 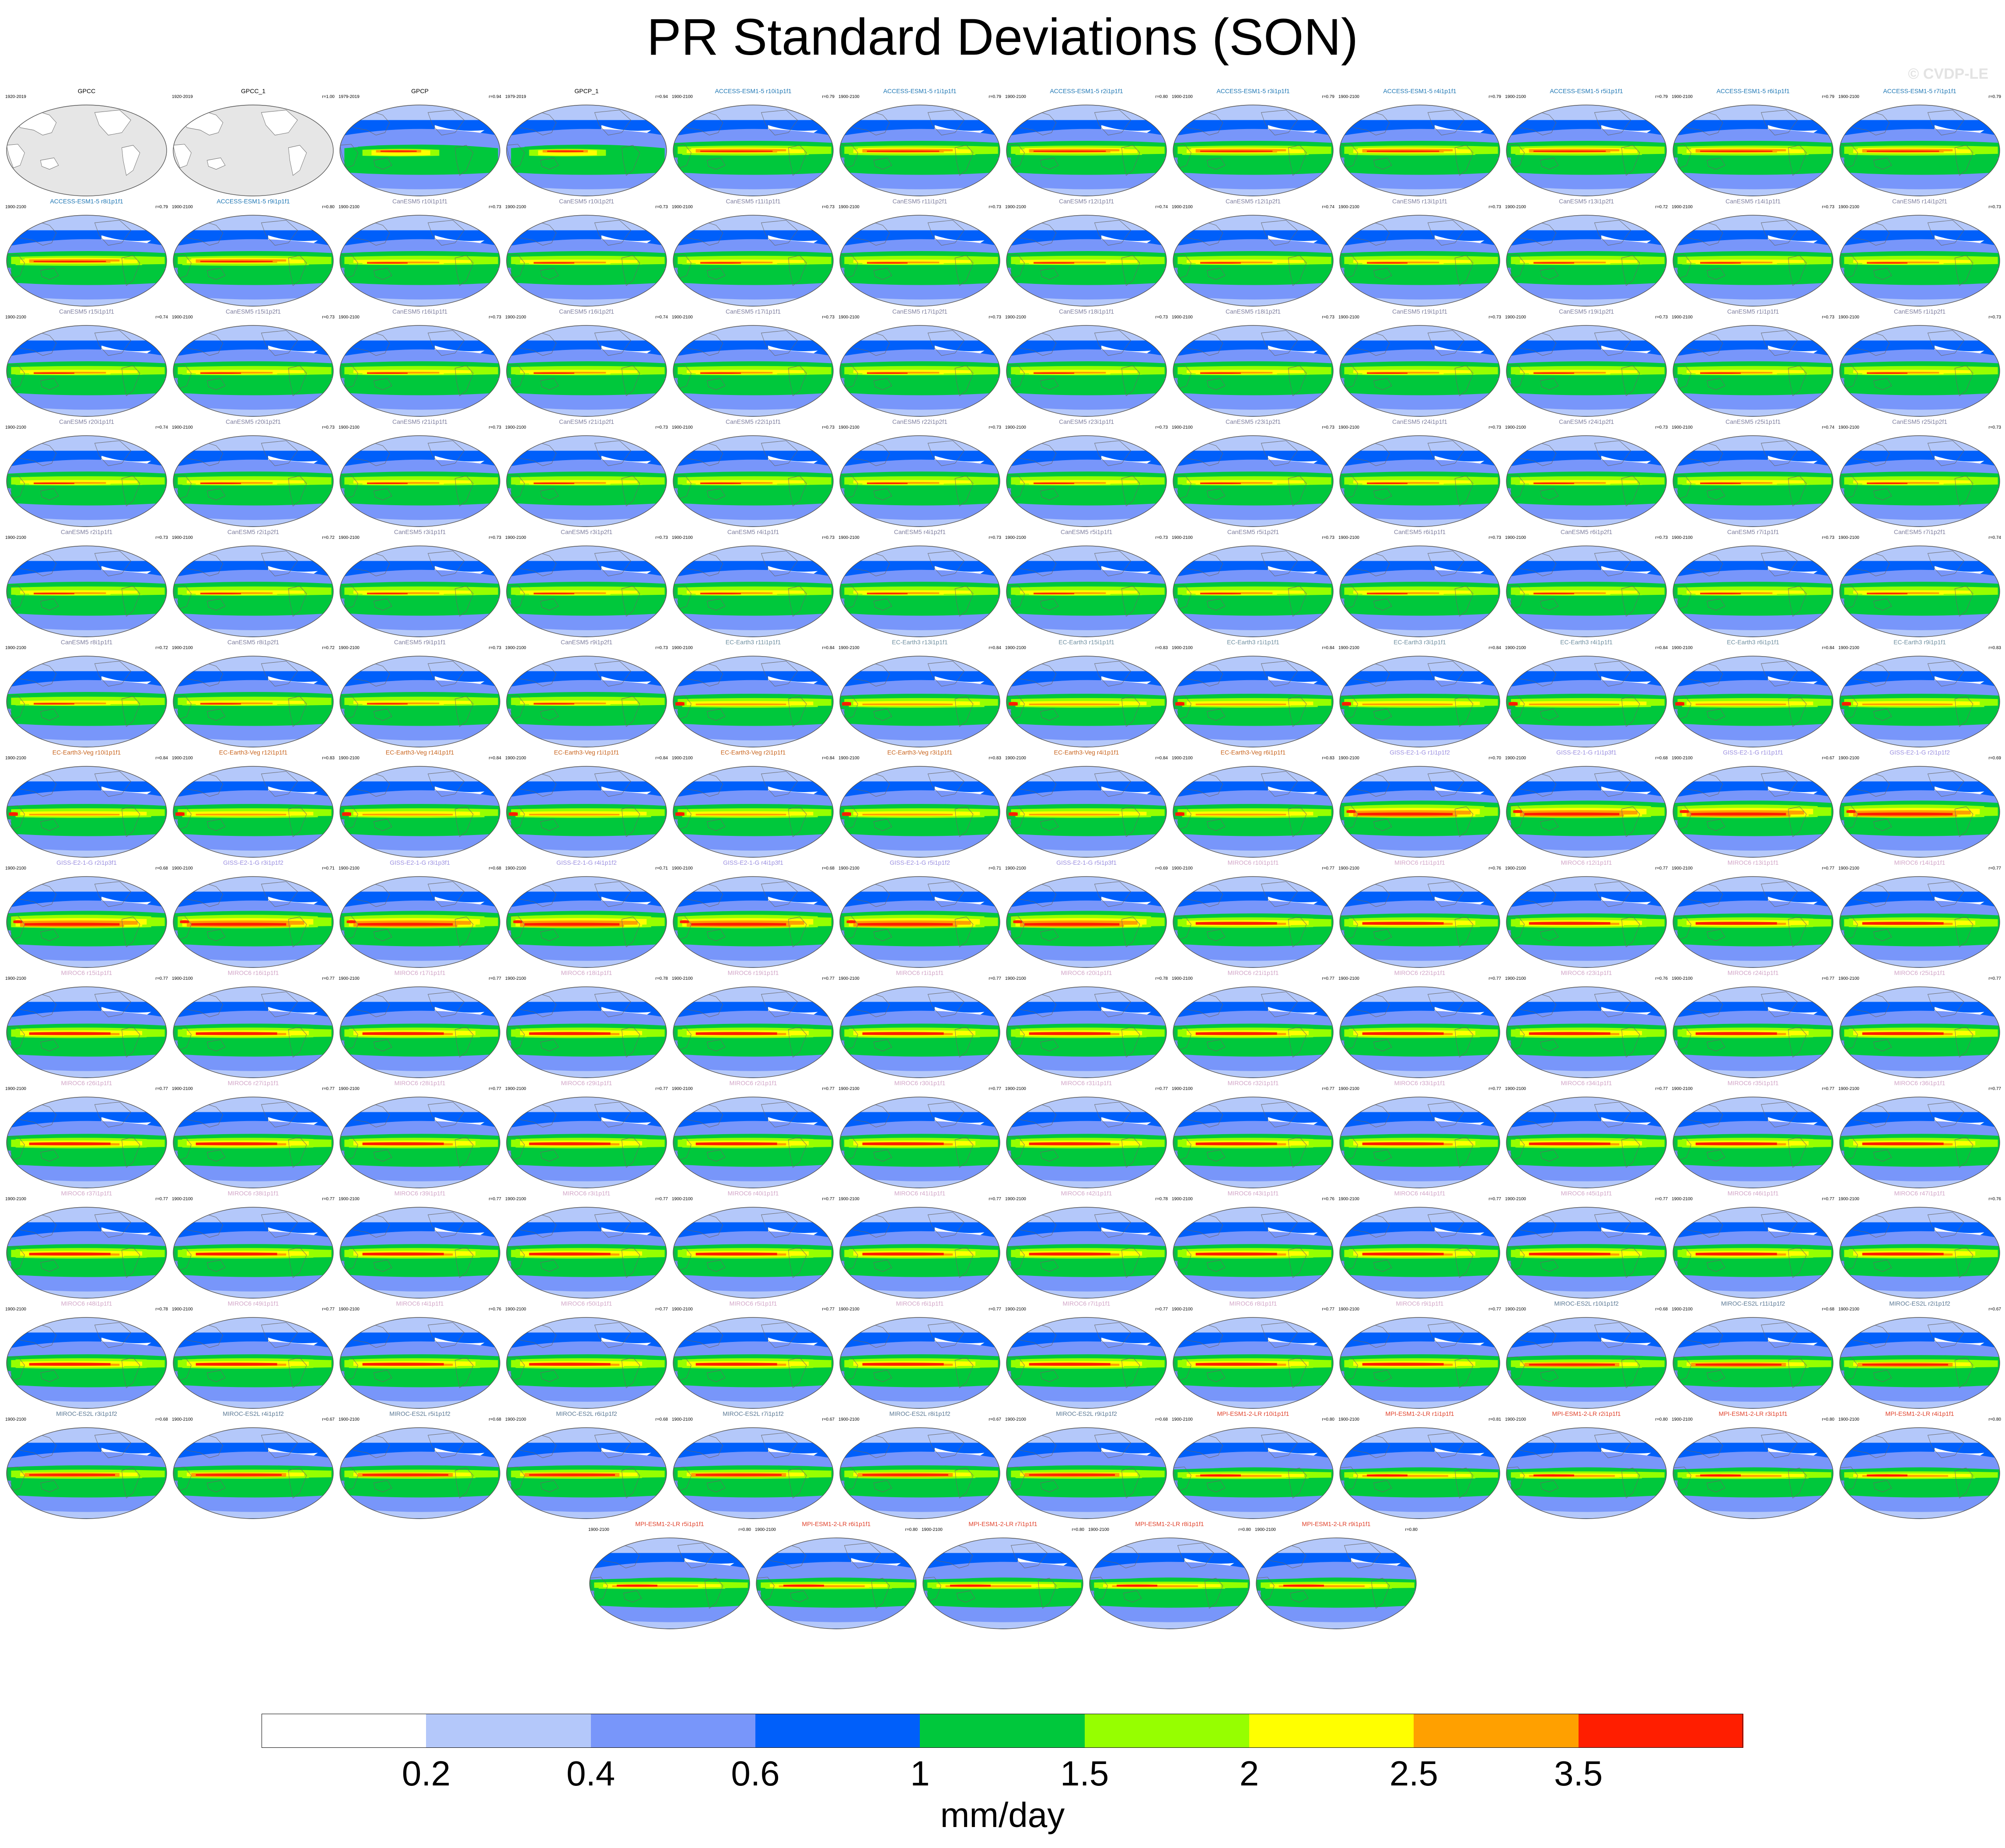 I want to click on panel-title: EC-Earth3 r11i1p1f1, so click(x=753, y=642).